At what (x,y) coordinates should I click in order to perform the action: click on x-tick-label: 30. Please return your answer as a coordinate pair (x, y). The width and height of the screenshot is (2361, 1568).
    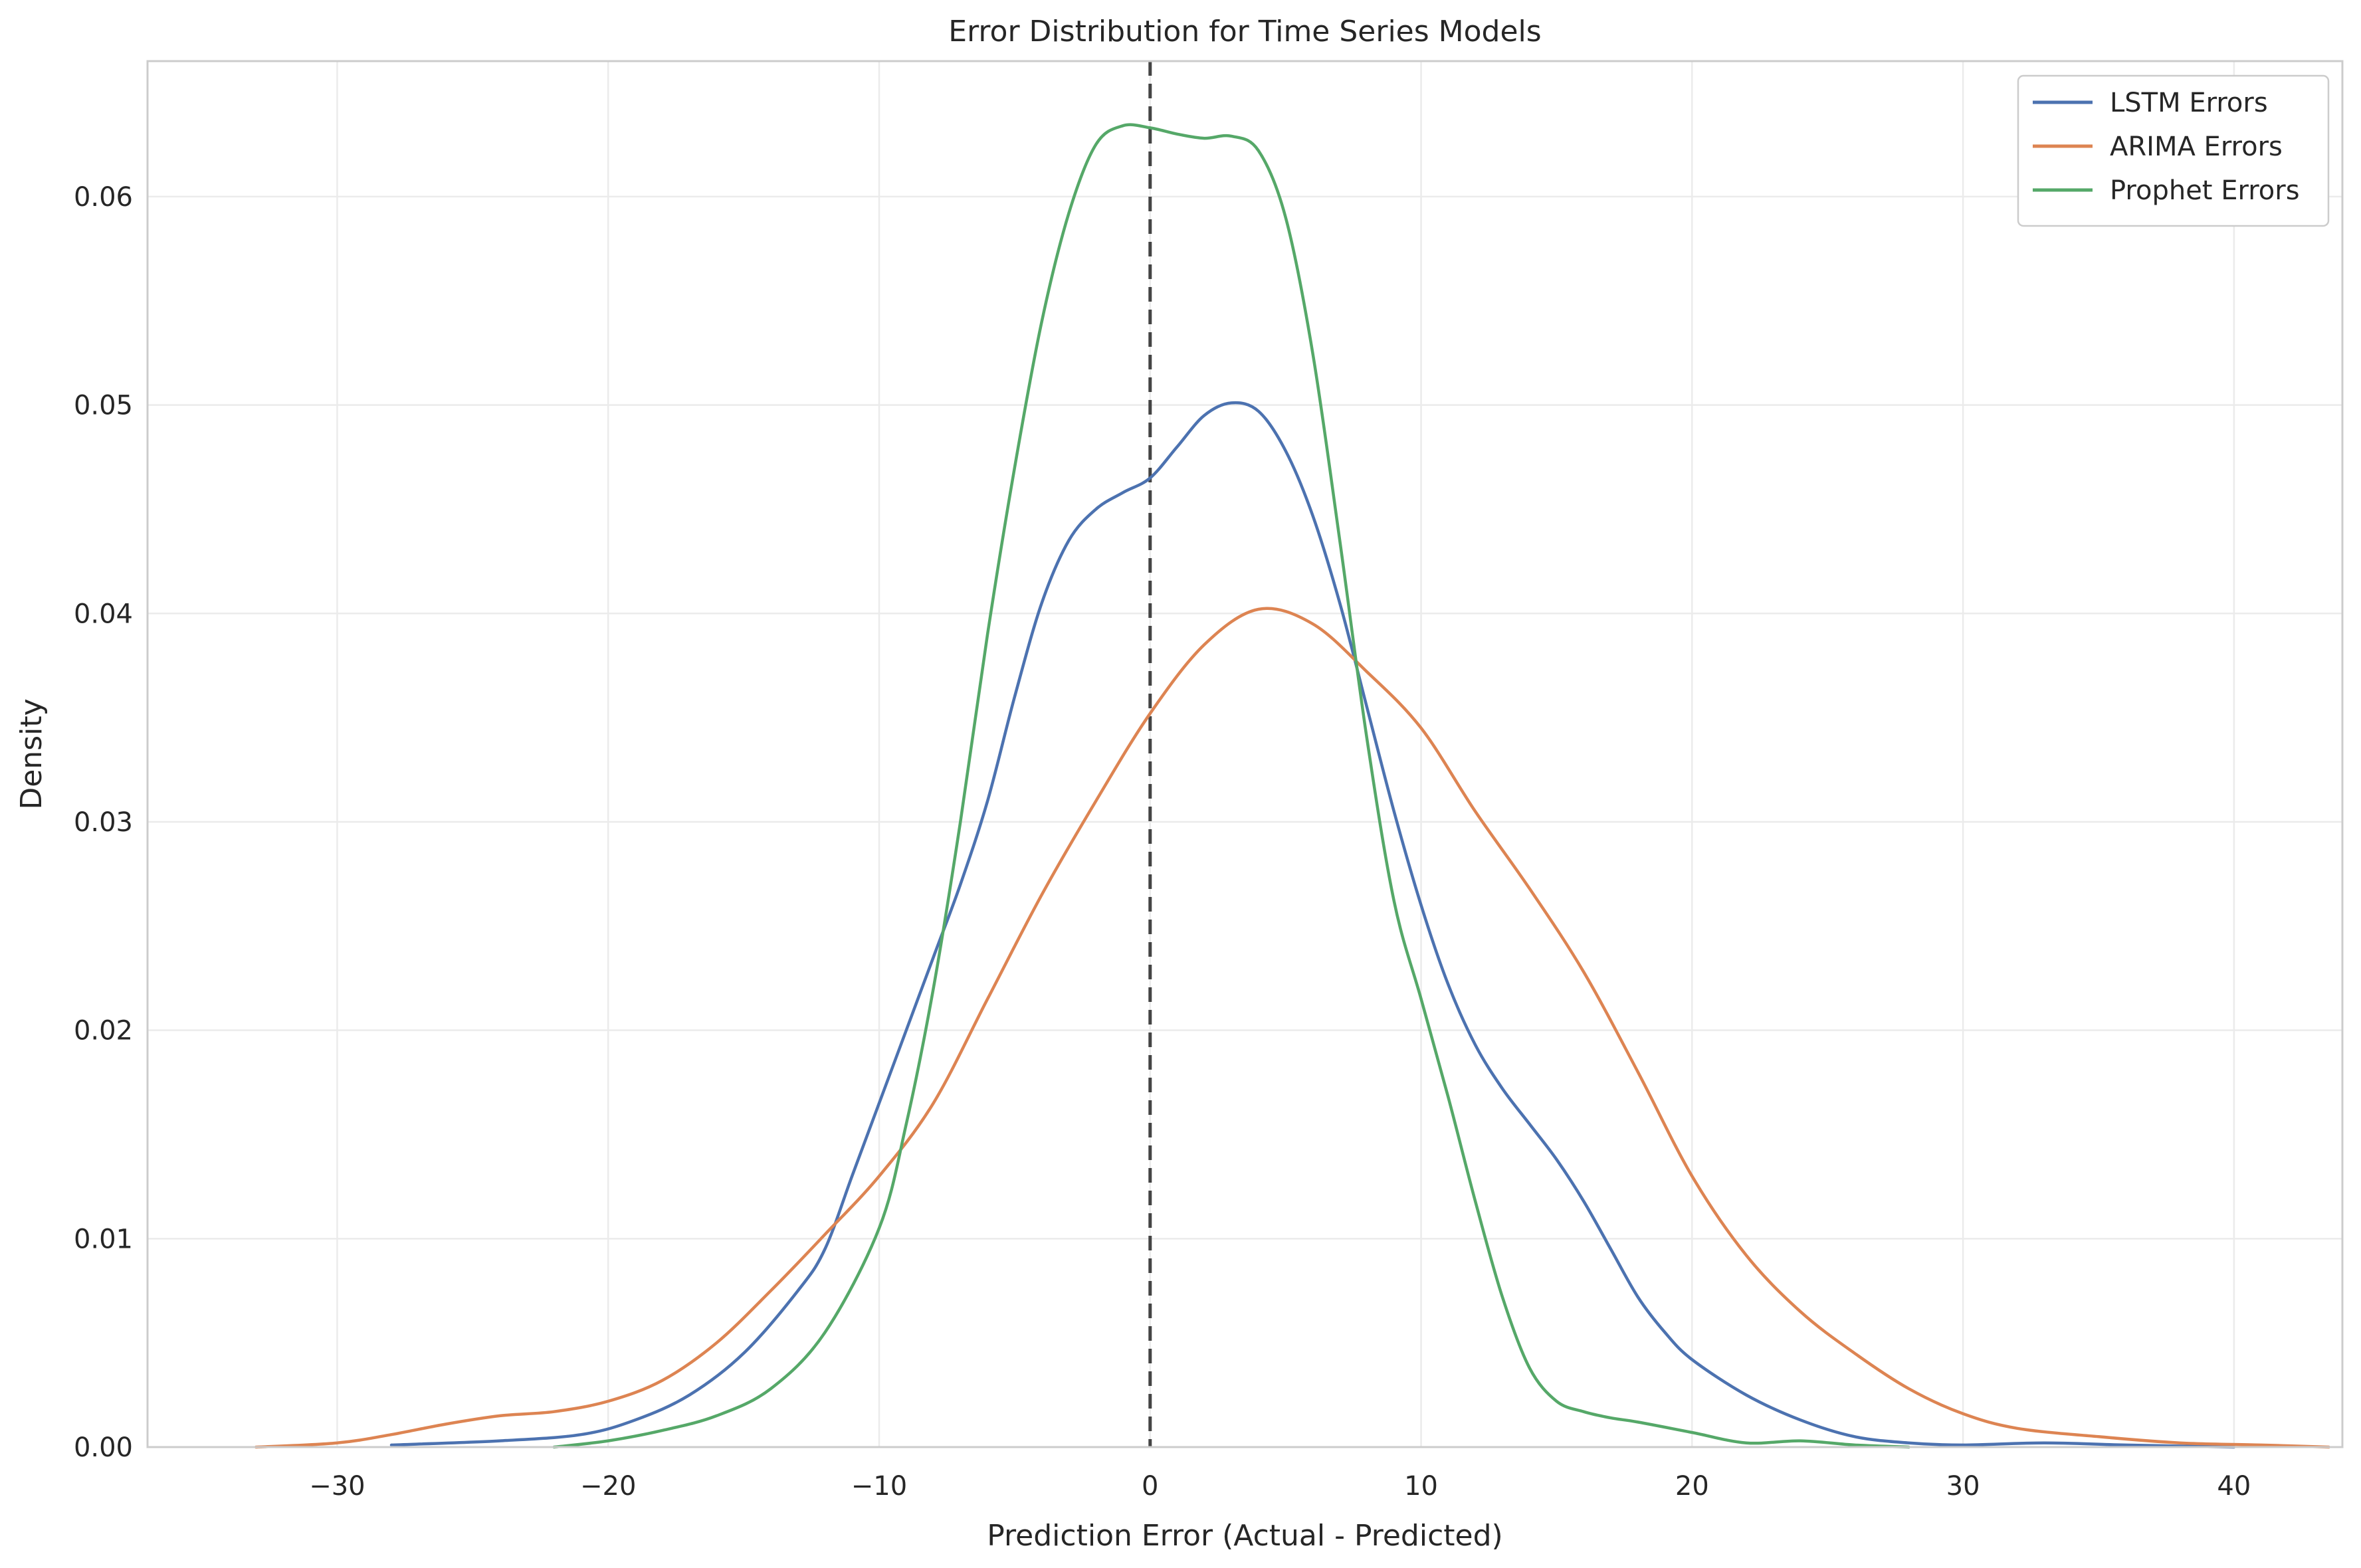
    Looking at the image, I should click on (1963, 1486).